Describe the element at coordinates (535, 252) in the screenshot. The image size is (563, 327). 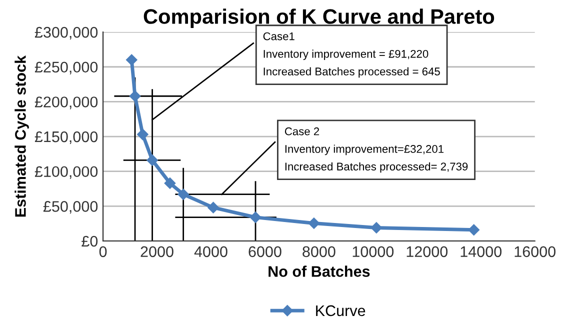
I see `x-tick-label: 16000` at that location.